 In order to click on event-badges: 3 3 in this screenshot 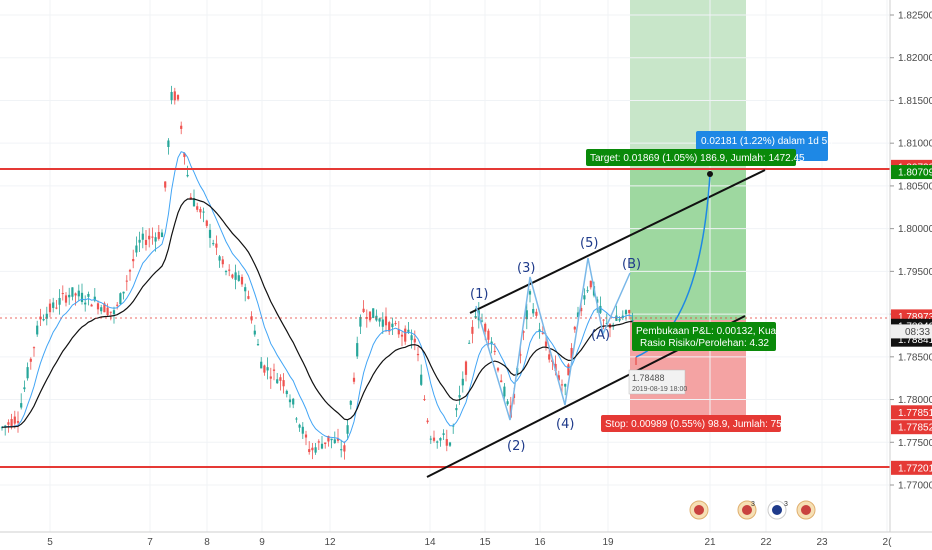, I will do `click(752, 510)`.